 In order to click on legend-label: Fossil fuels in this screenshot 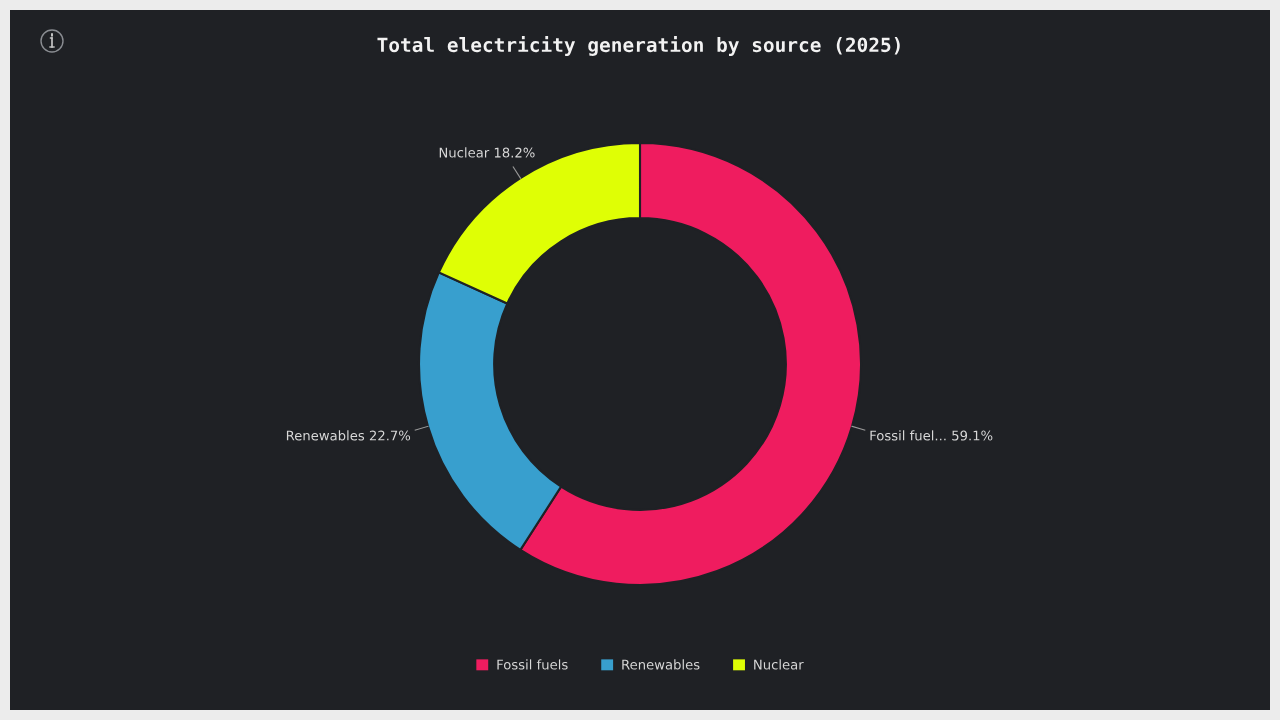, I will do `click(532, 664)`.